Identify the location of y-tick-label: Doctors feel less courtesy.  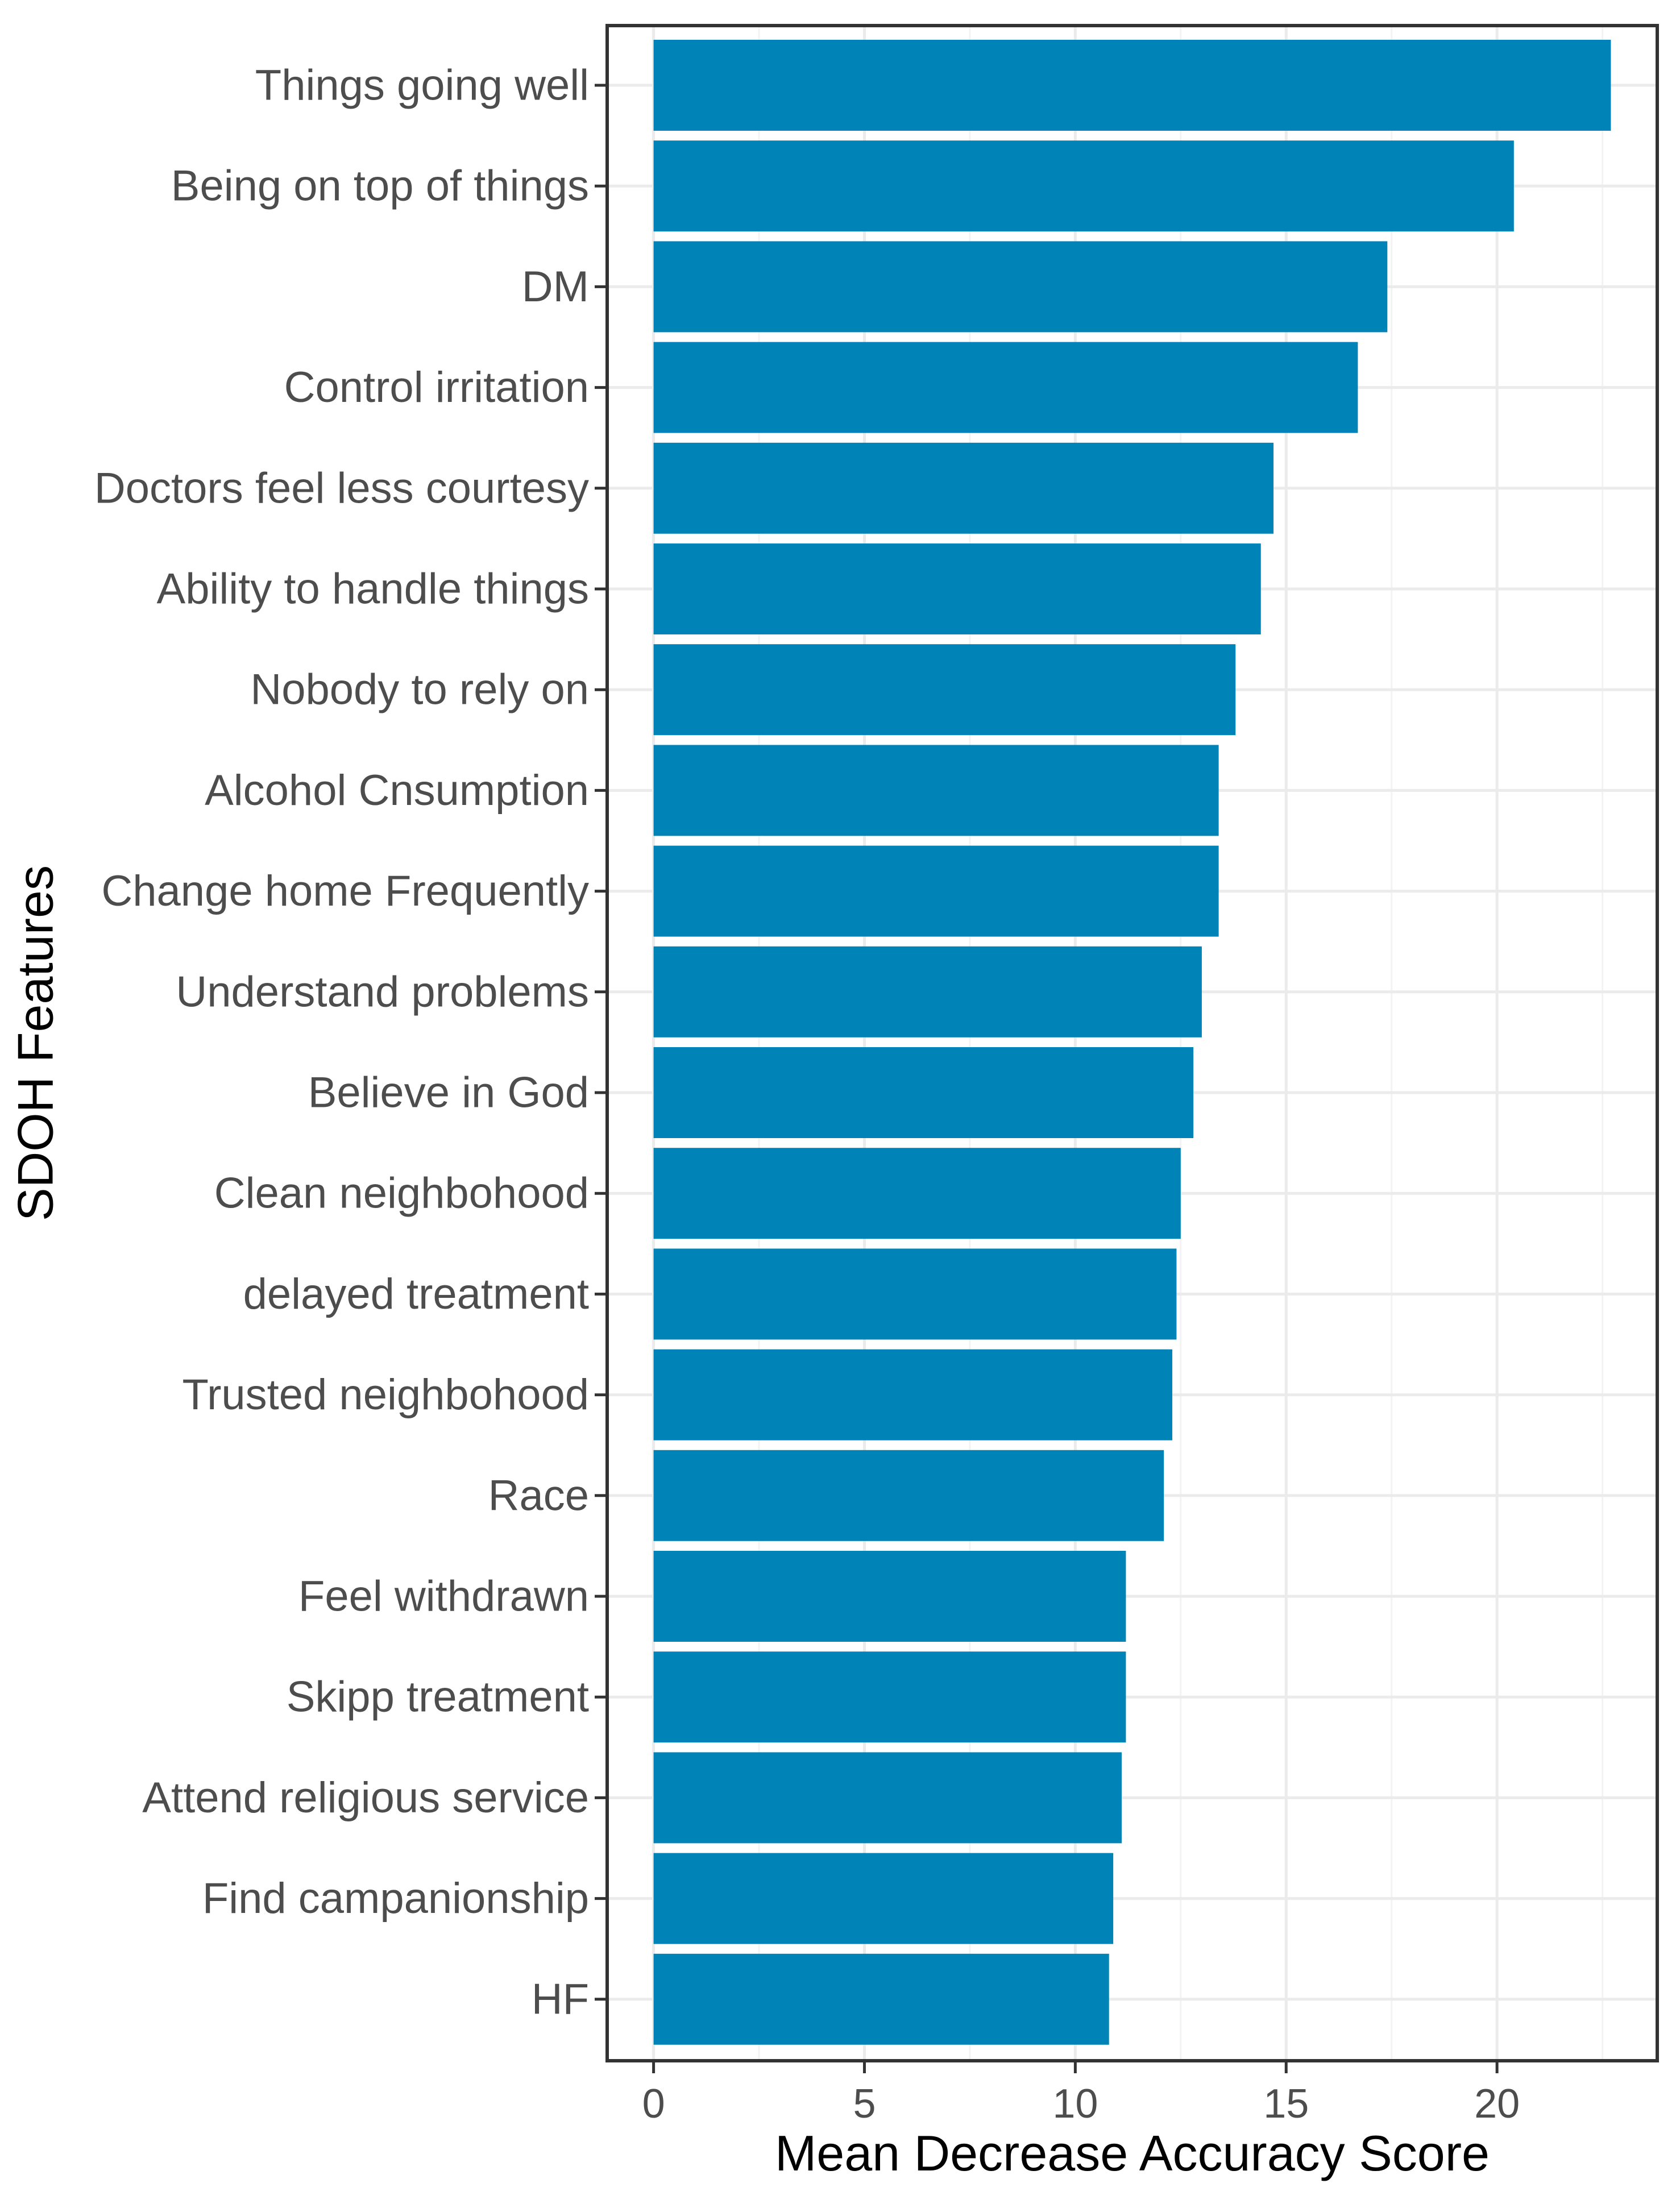
(341, 488).